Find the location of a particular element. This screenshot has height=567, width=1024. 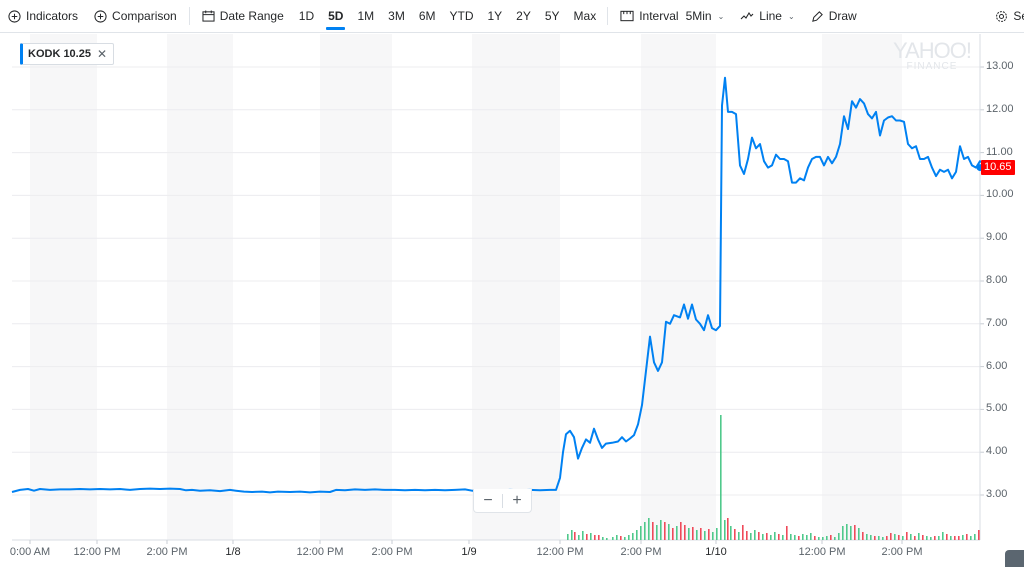

date-range-button: Date Range is located at coordinates (243, 16).